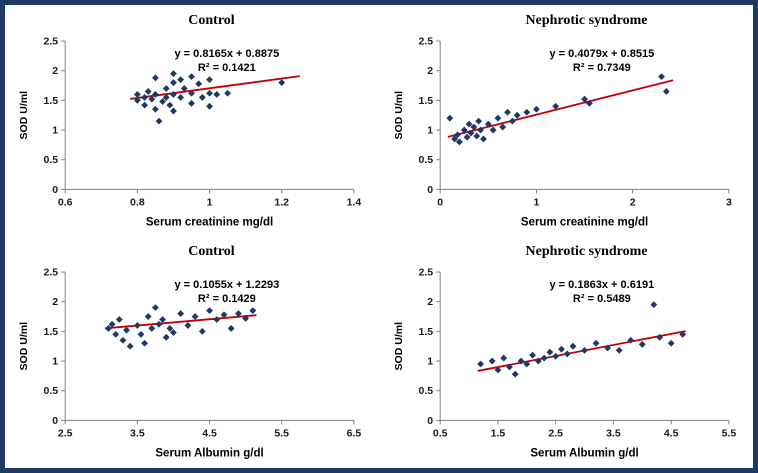  I want to click on svg-text: y = 0.1055x + 1.2293, so click(226, 285).